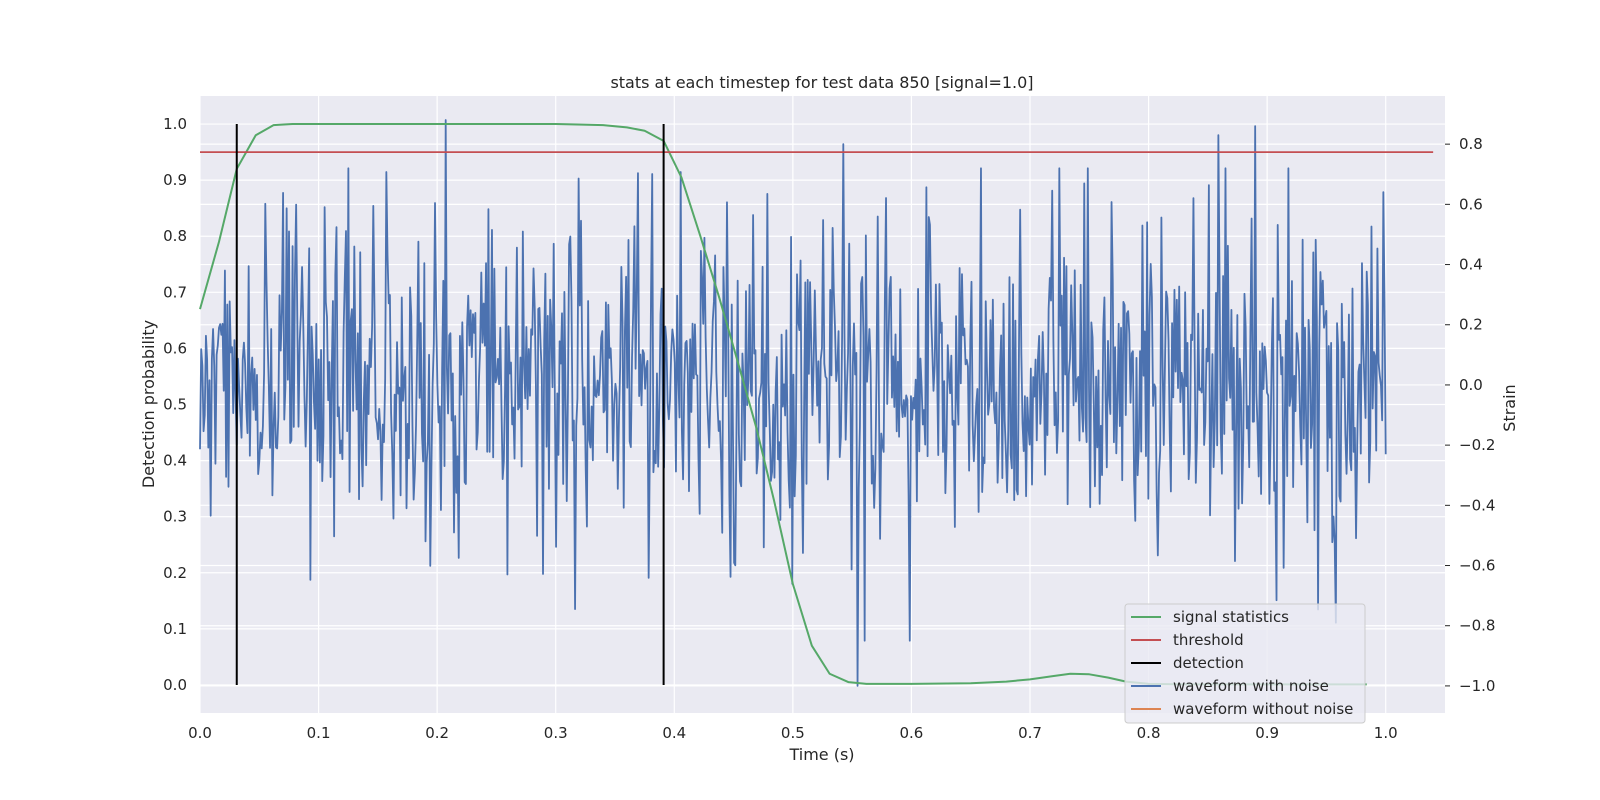 This screenshot has width=1600, height=800. I want to click on y-left-tick-label: 0.9, so click(175, 180).